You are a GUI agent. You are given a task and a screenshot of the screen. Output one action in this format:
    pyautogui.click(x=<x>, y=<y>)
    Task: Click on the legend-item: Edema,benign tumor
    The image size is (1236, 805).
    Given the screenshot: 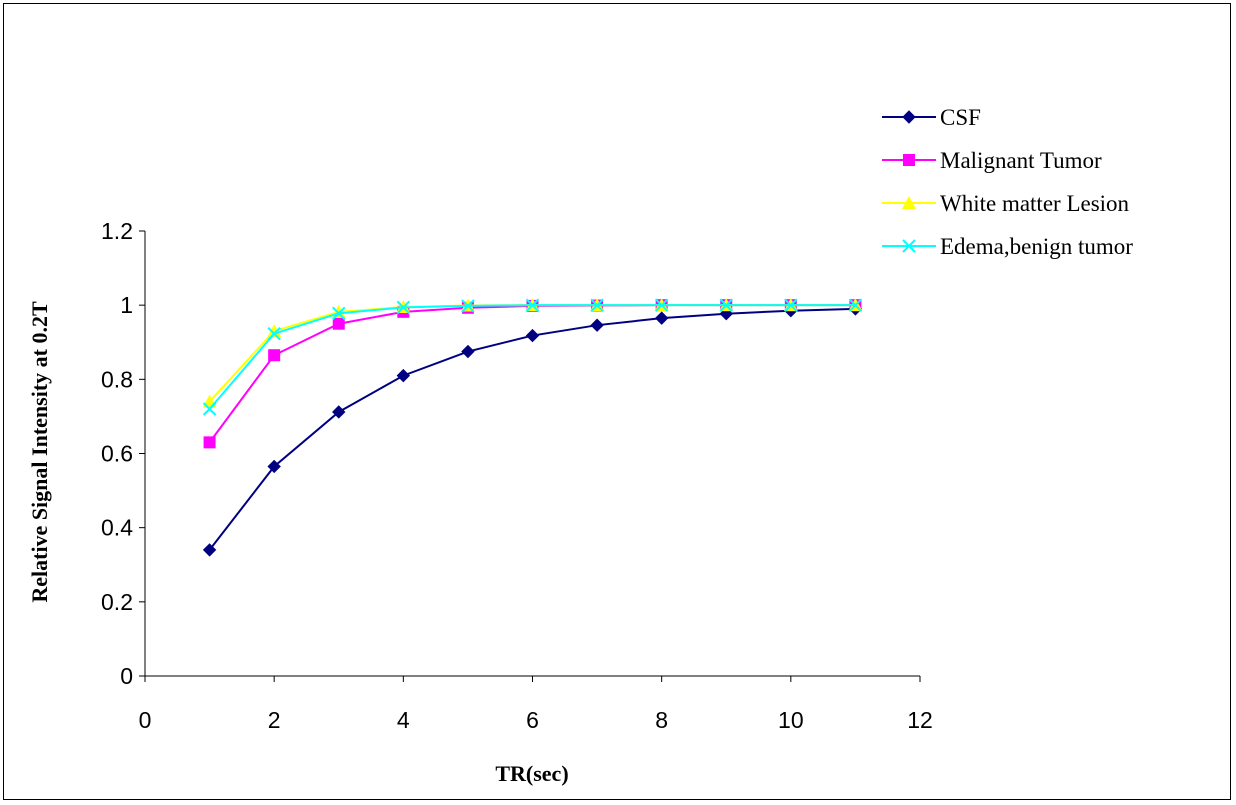 What is the action you would take?
    pyautogui.click(x=1007, y=246)
    